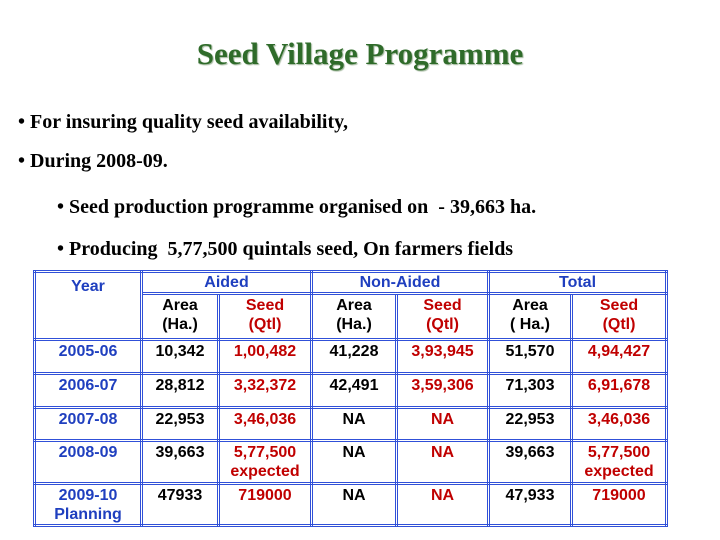  What do you see at coordinates (226, 282) in the screenshot?
I see `group-header: Aided` at bounding box center [226, 282].